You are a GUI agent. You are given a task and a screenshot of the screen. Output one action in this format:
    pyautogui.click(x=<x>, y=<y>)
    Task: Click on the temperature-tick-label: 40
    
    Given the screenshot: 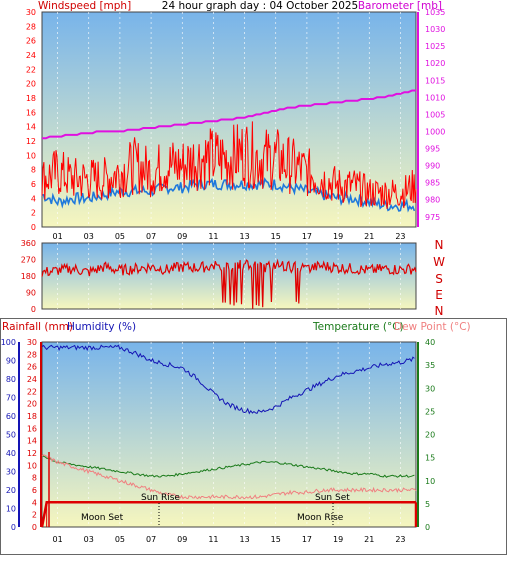 What is the action you would take?
    pyautogui.click(x=430, y=342)
    